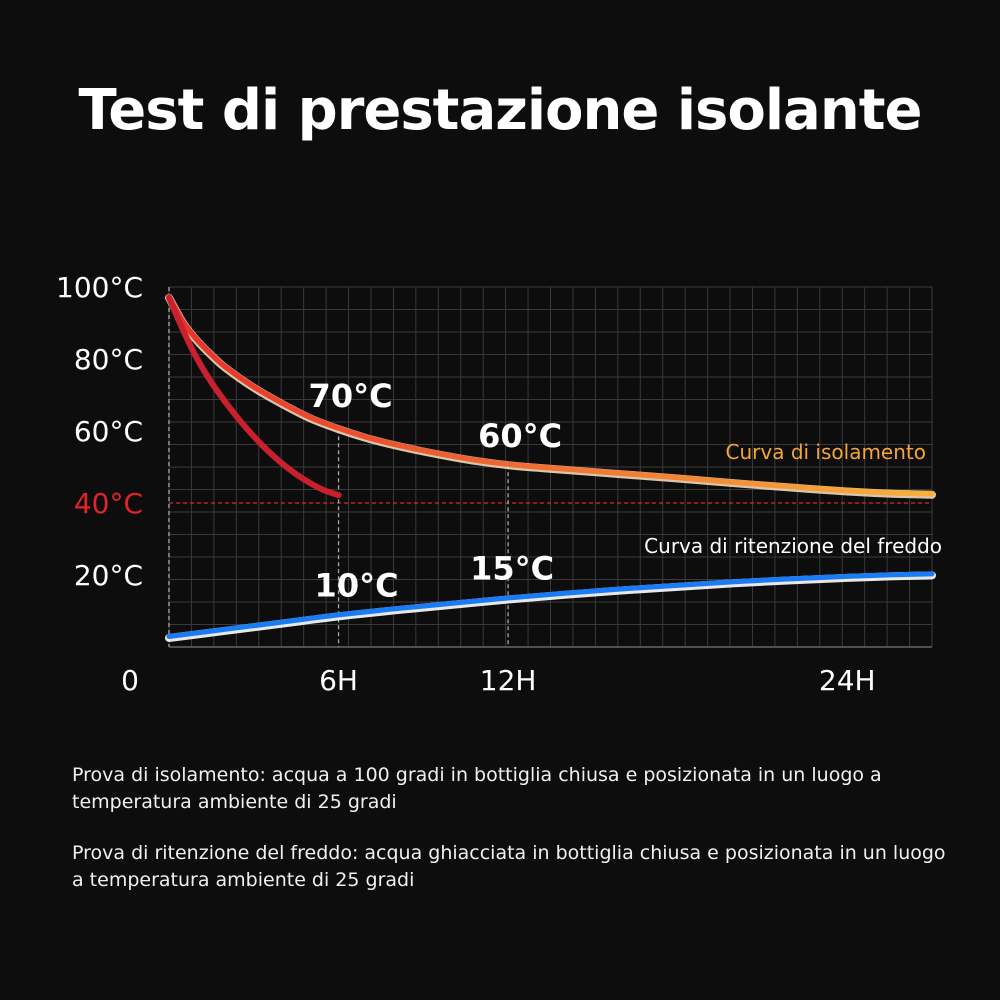 The width and height of the screenshot is (1000, 1000). Describe the element at coordinates (254, 396) in the screenshot. I see `insulation-comparison-curve` at that location.